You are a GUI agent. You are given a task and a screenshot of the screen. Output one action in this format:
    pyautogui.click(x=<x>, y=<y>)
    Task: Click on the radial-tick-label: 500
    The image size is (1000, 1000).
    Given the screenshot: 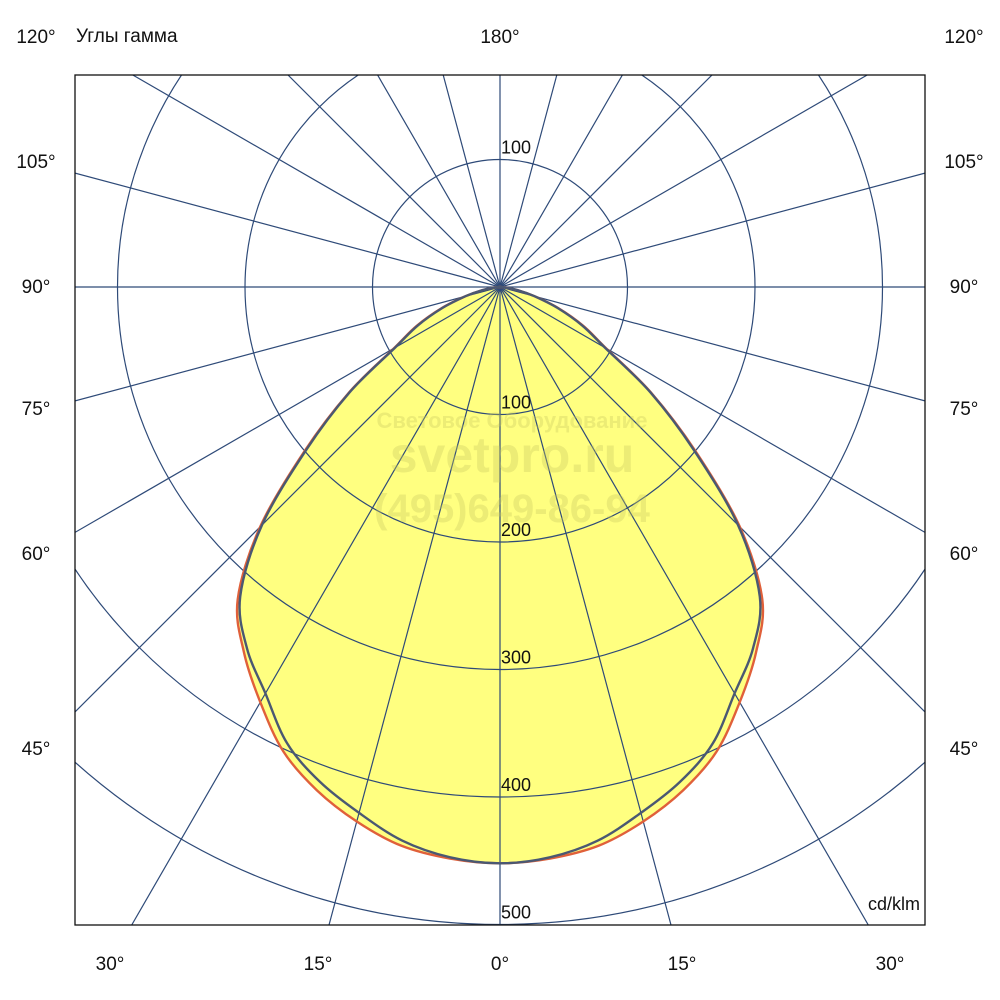 What is the action you would take?
    pyautogui.click(x=516, y=913)
    